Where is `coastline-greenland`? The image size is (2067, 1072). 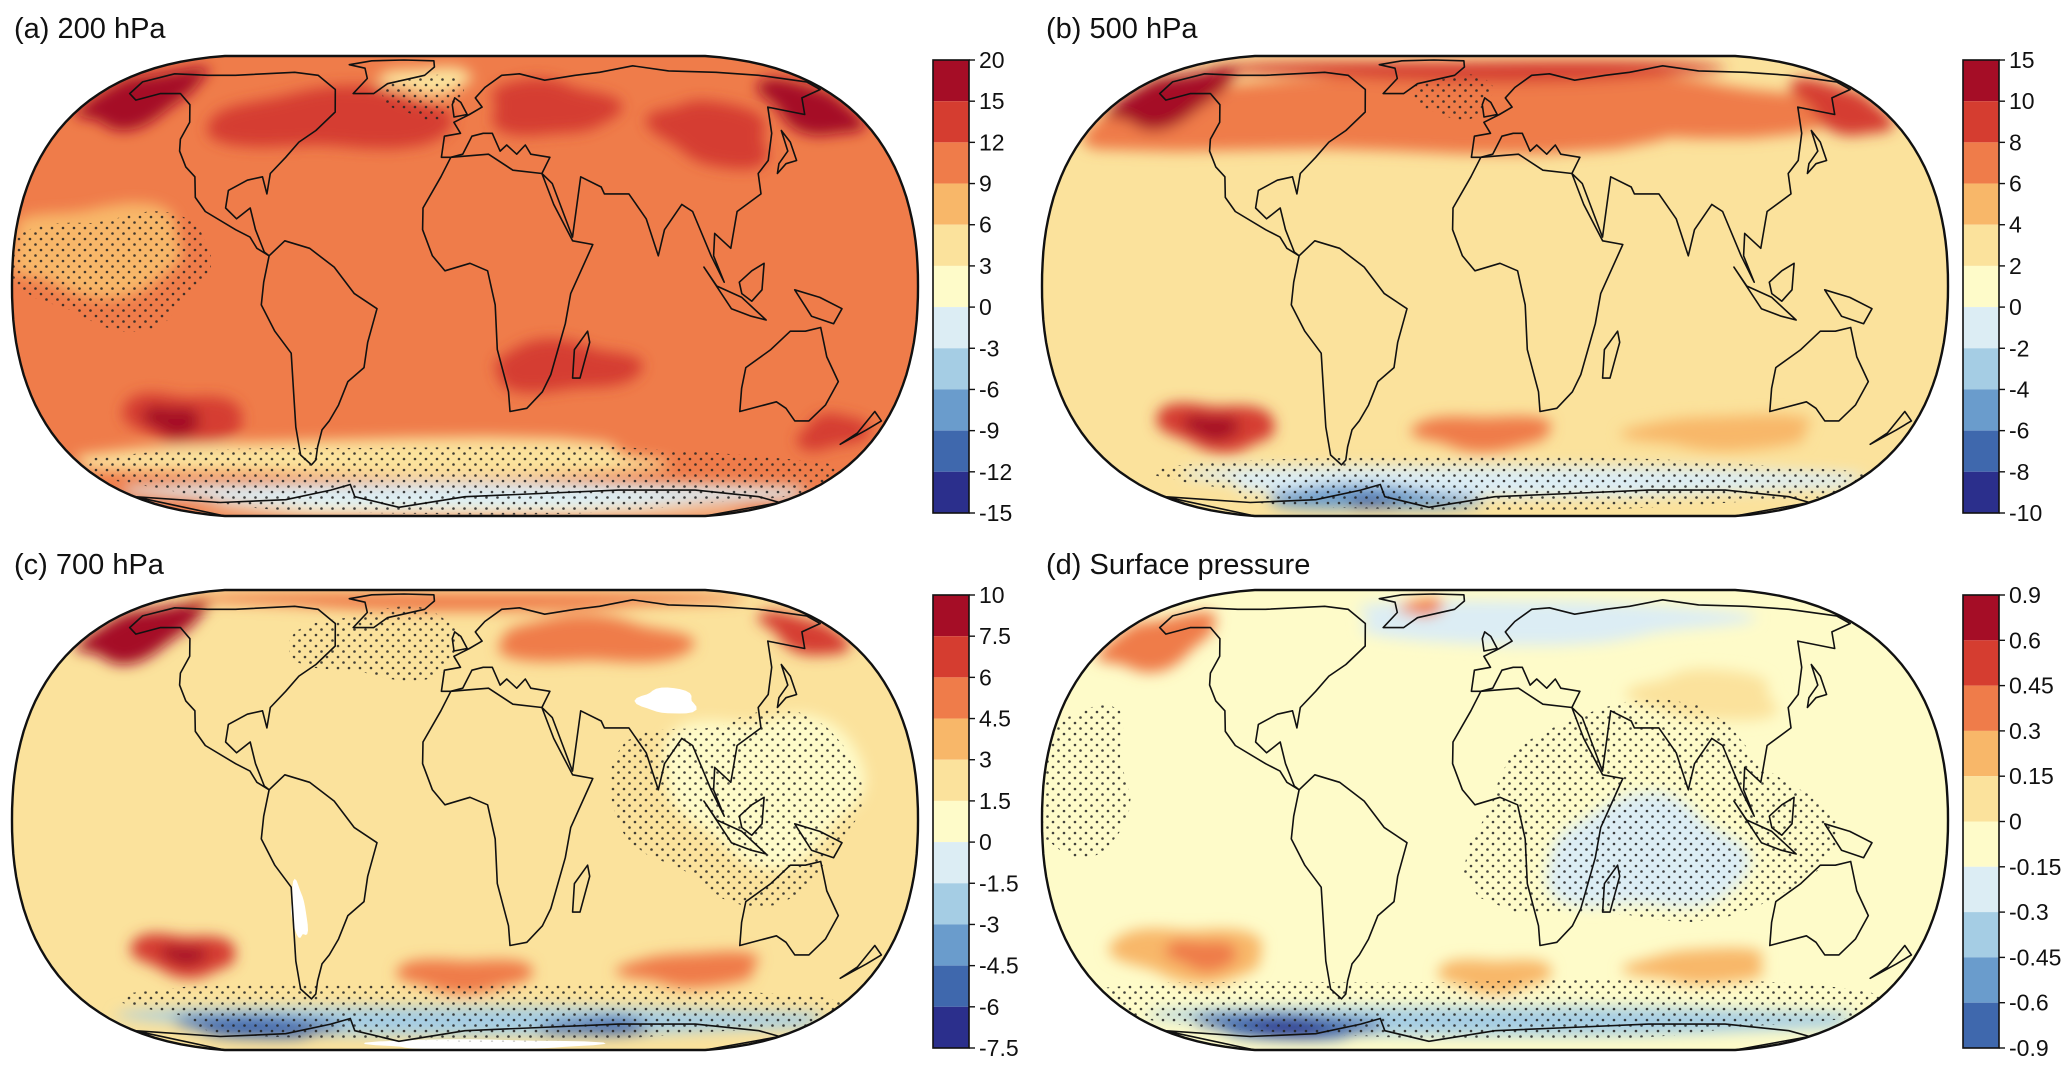
coastline-greenland is located at coordinates (392, 611).